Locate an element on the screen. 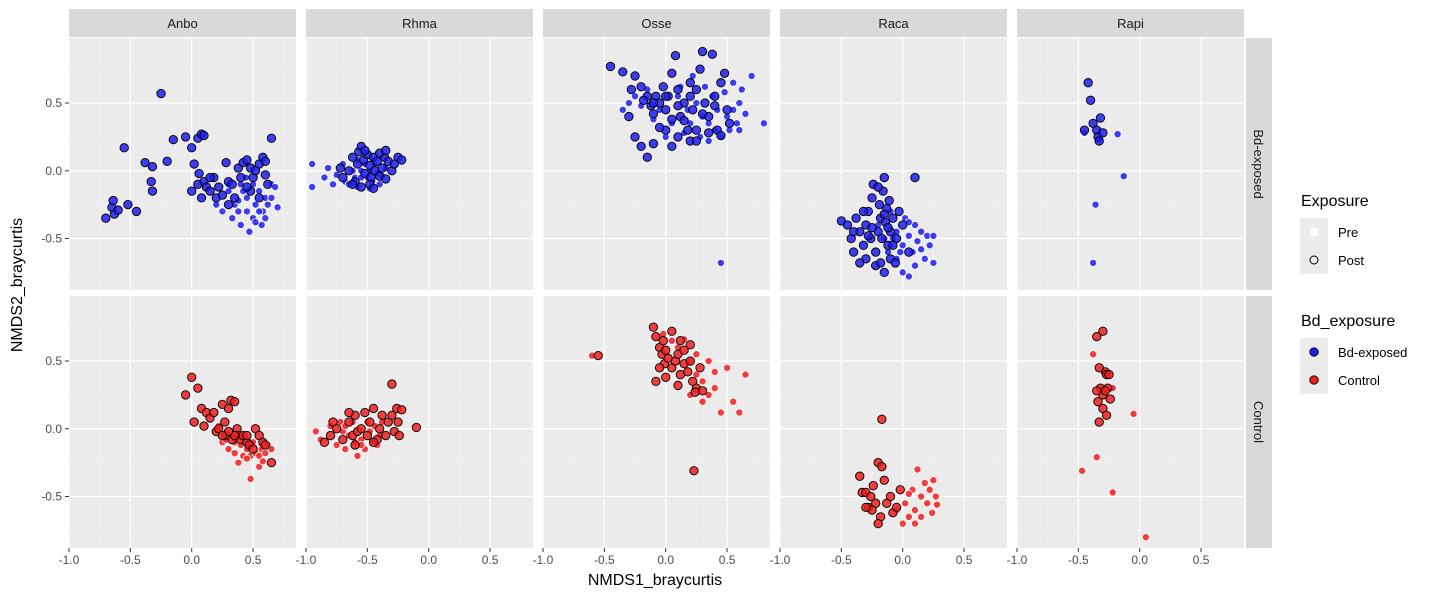 The width and height of the screenshot is (1440, 600). strip-label: Control is located at coordinates (1258, 422).